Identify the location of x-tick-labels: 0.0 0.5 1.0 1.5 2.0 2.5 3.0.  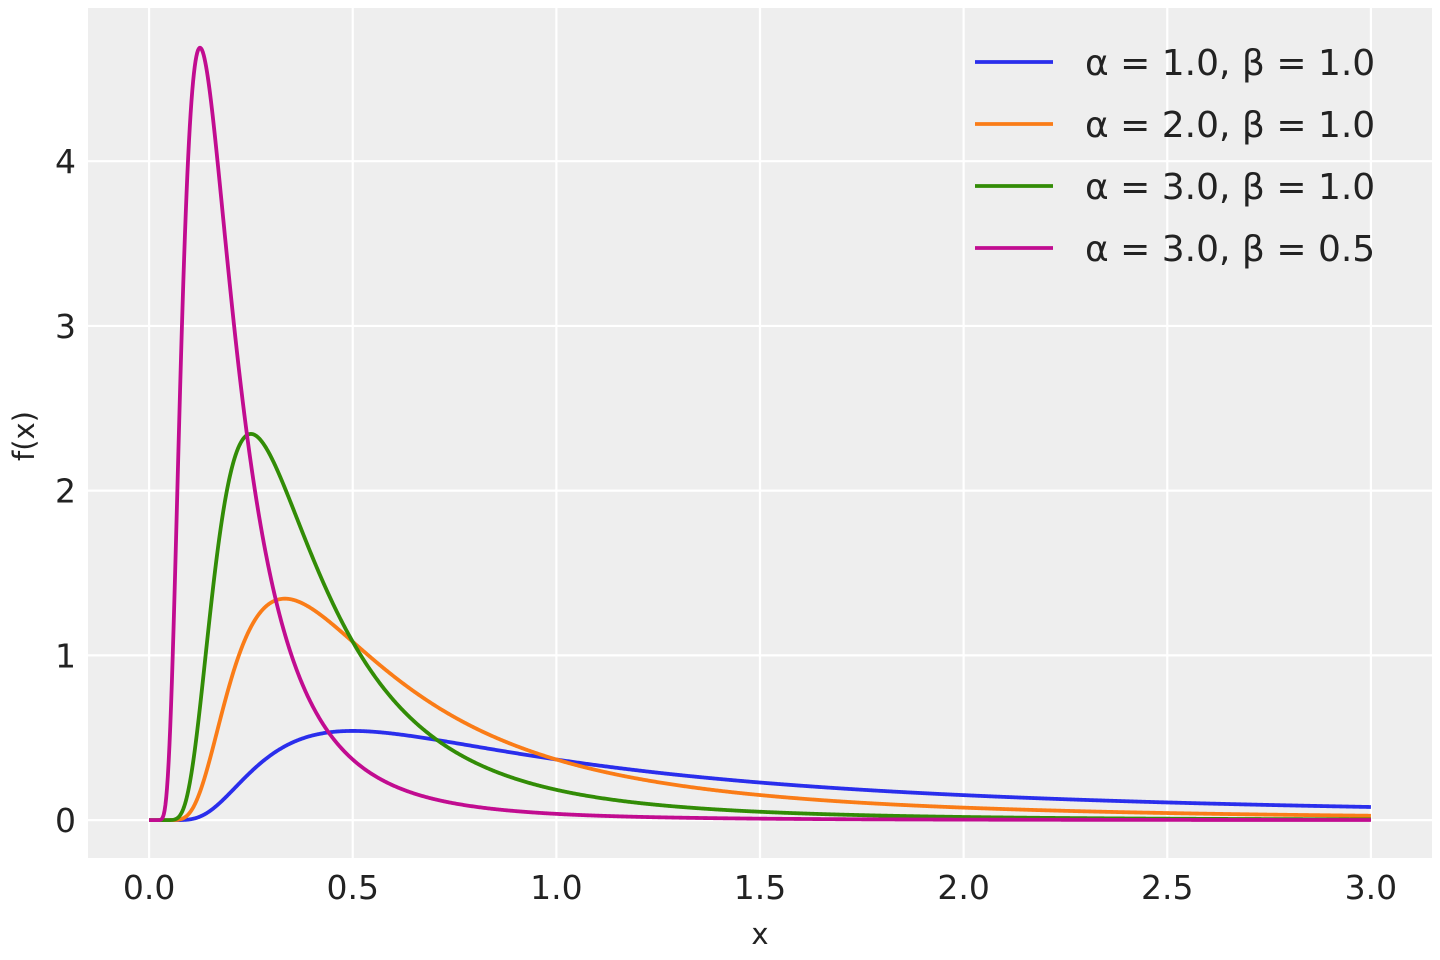
(760, 887).